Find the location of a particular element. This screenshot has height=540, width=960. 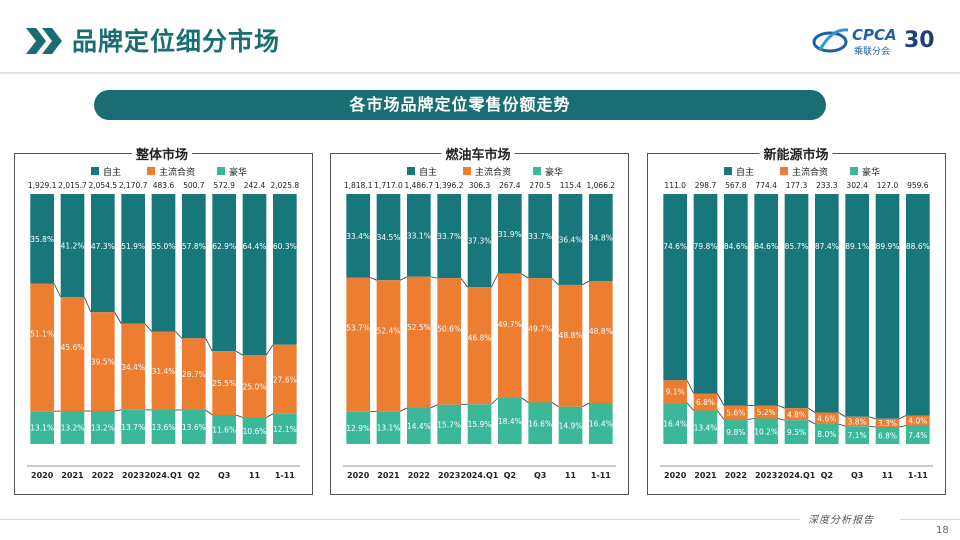

footer-divider is located at coordinates (400, 519).